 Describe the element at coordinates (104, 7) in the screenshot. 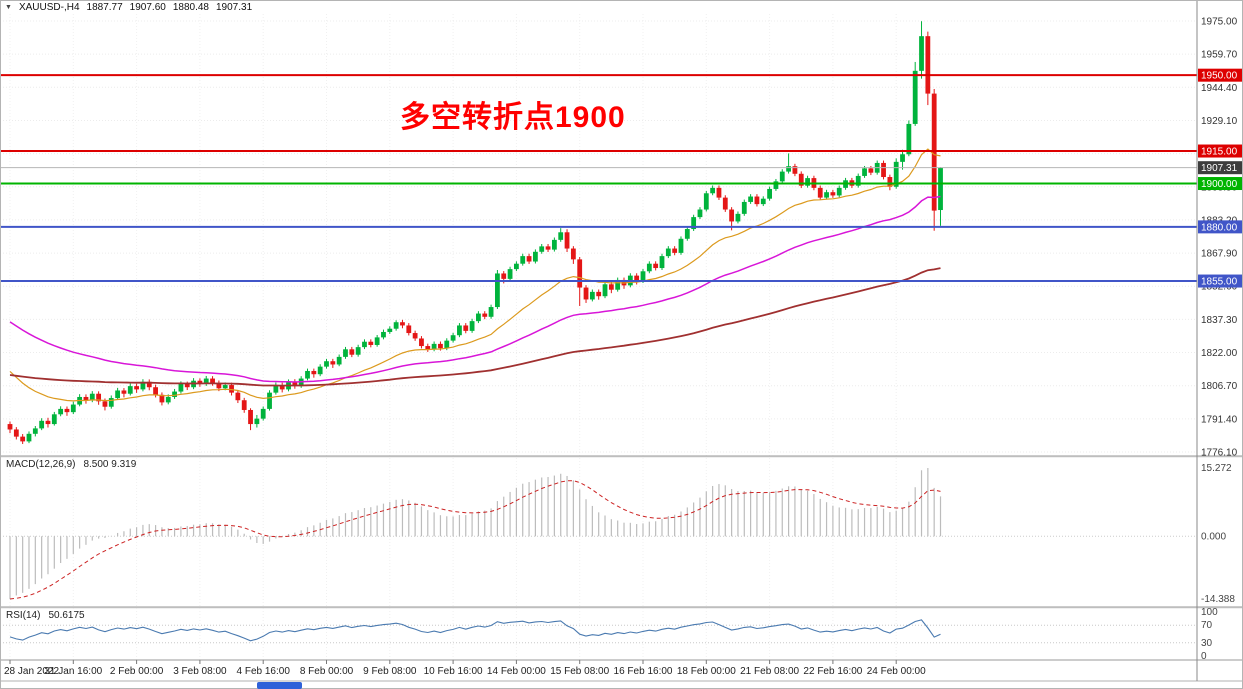

I see `ohlc-open: 1887.77` at that location.